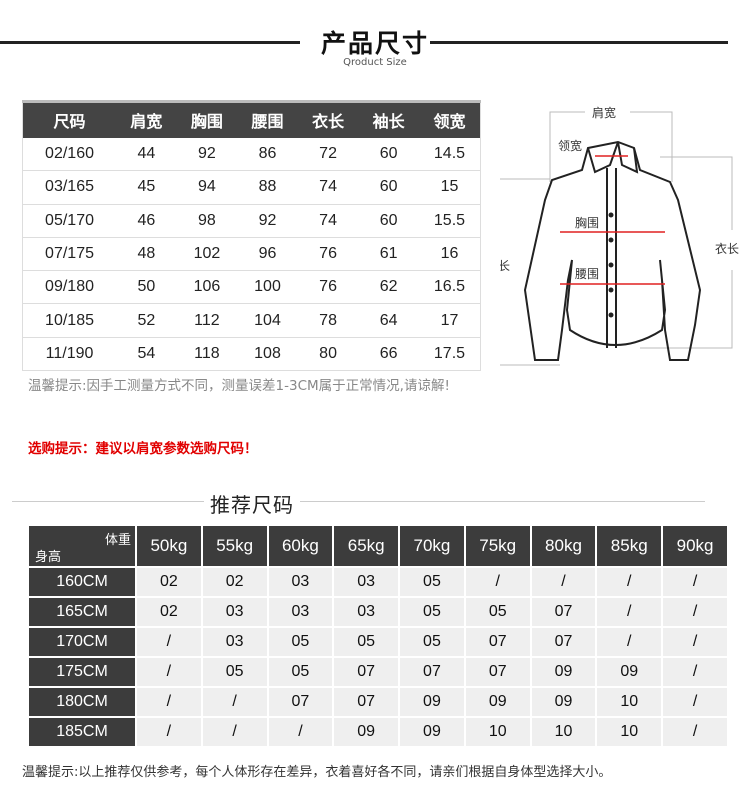 The image size is (750, 795). What do you see at coordinates (207, 354) in the screenshot?
I see `size-cell: 118` at bounding box center [207, 354].